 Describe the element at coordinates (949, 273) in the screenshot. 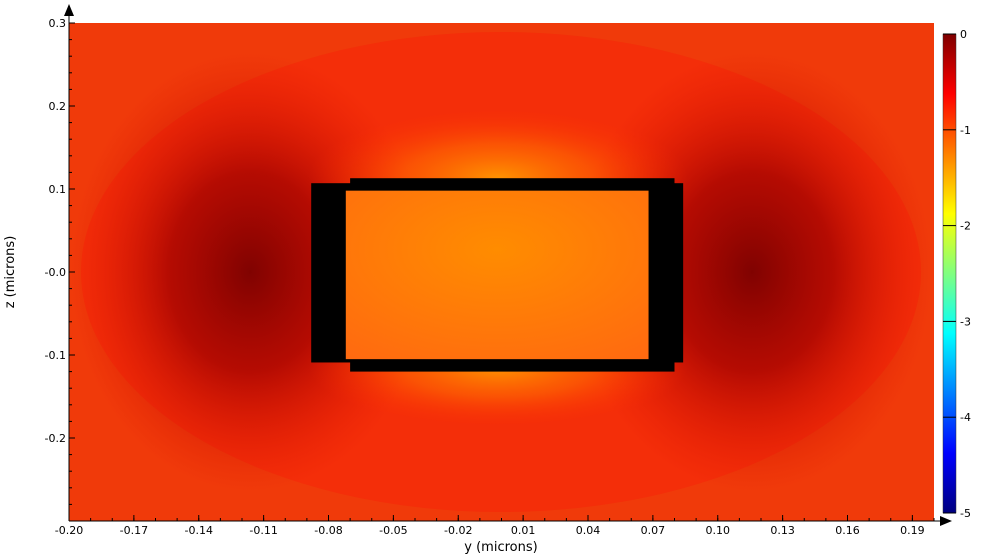

I see `colorbar-gradient` at that location.